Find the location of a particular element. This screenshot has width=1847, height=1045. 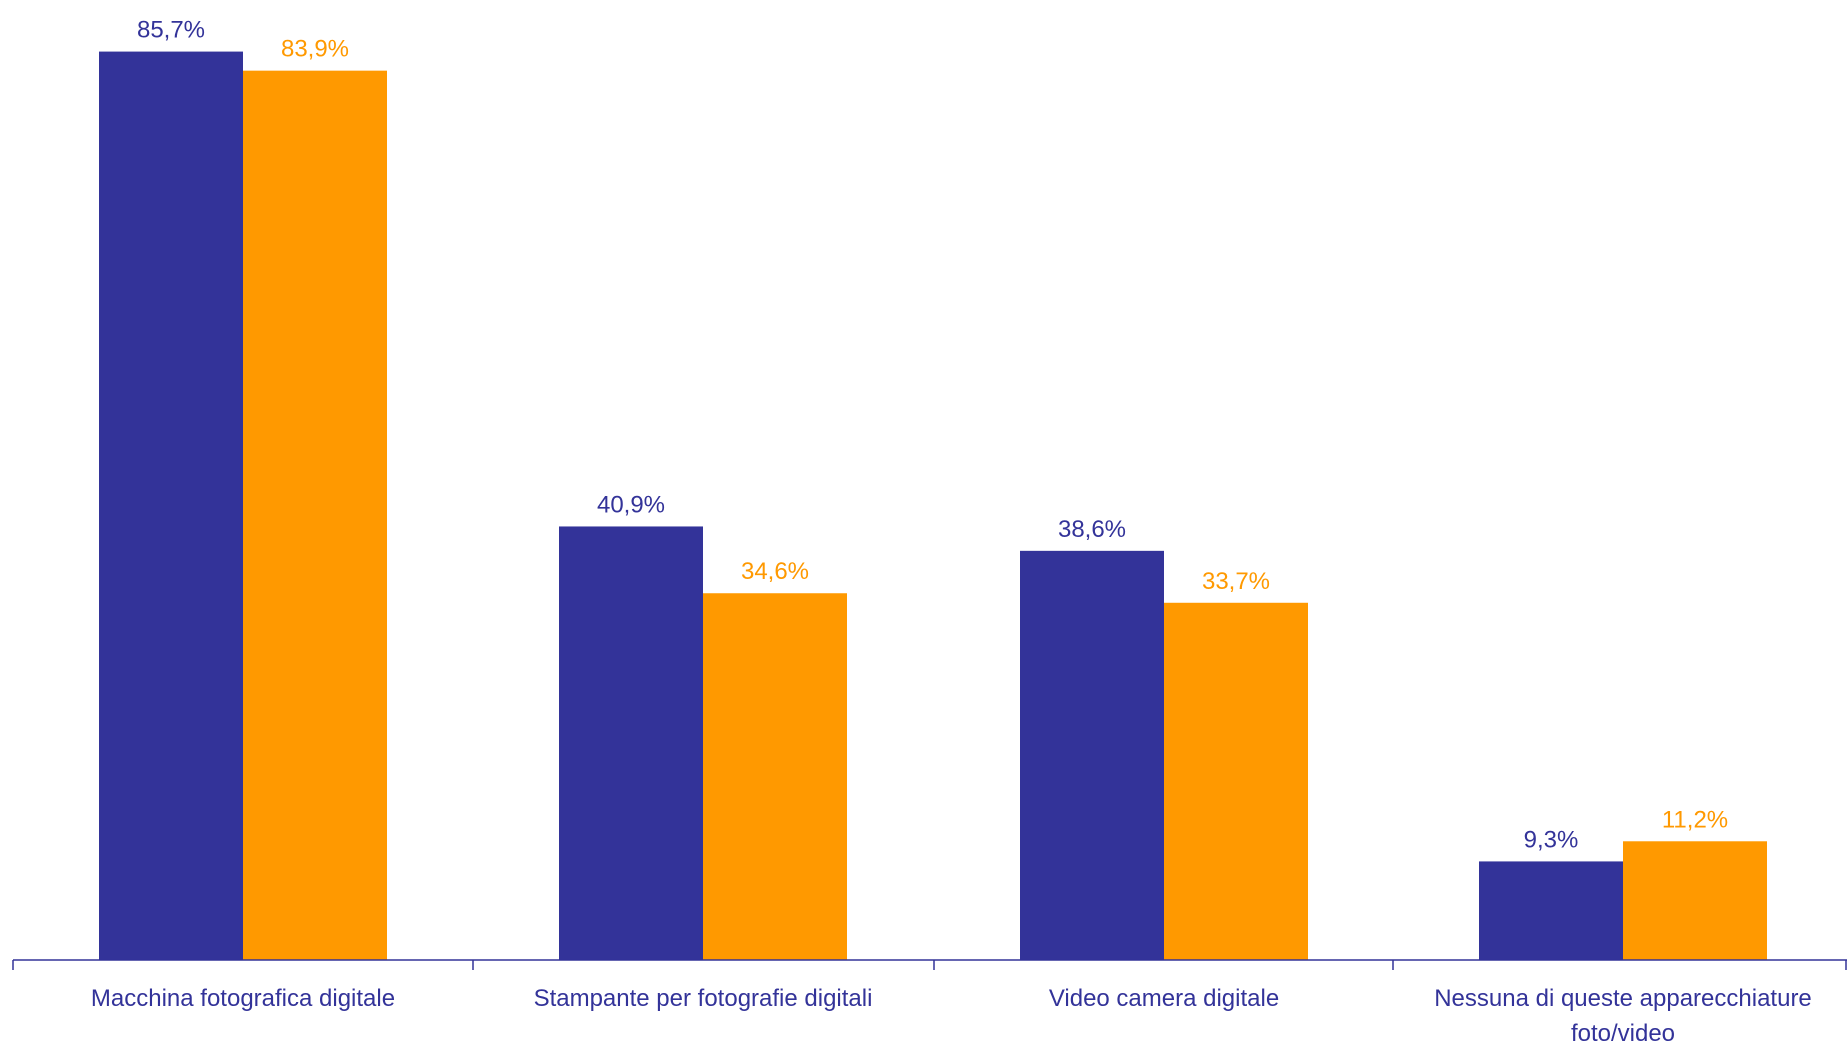

value-label-series1-cat4: 9,3% is located at coordinates (1551, 839).